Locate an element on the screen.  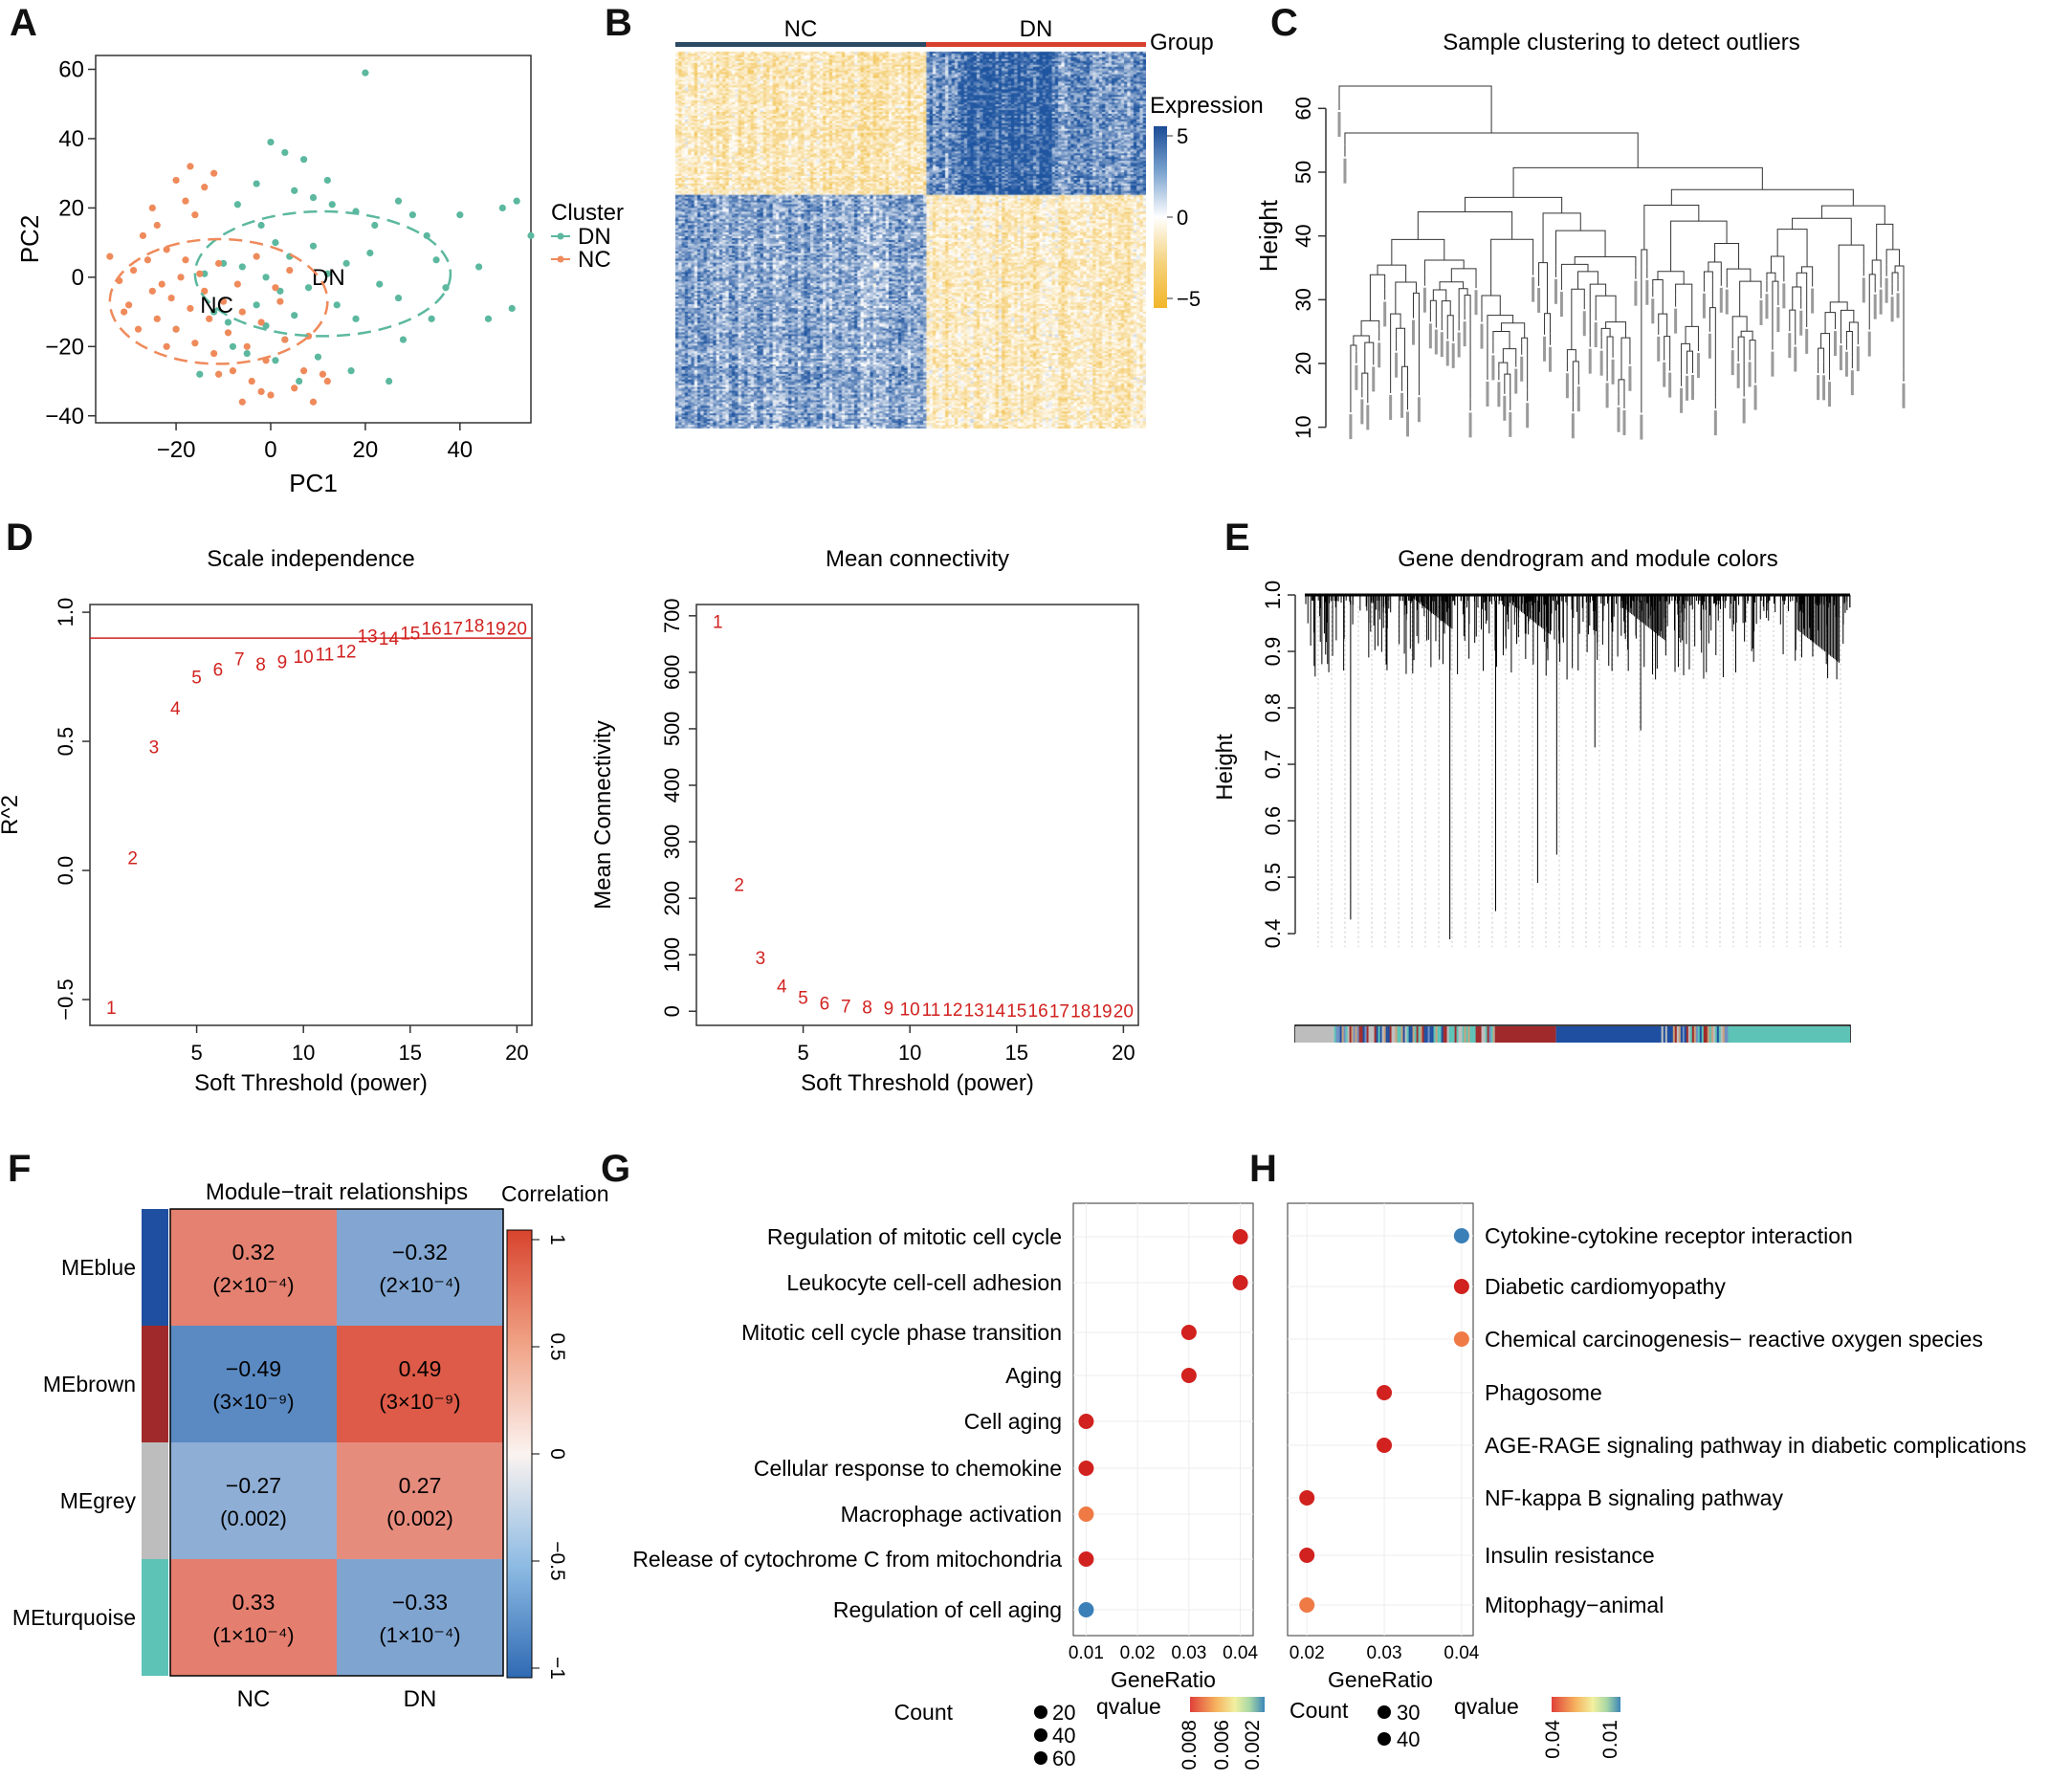
group-label-nc: NC is located at coordinates (801, 29).